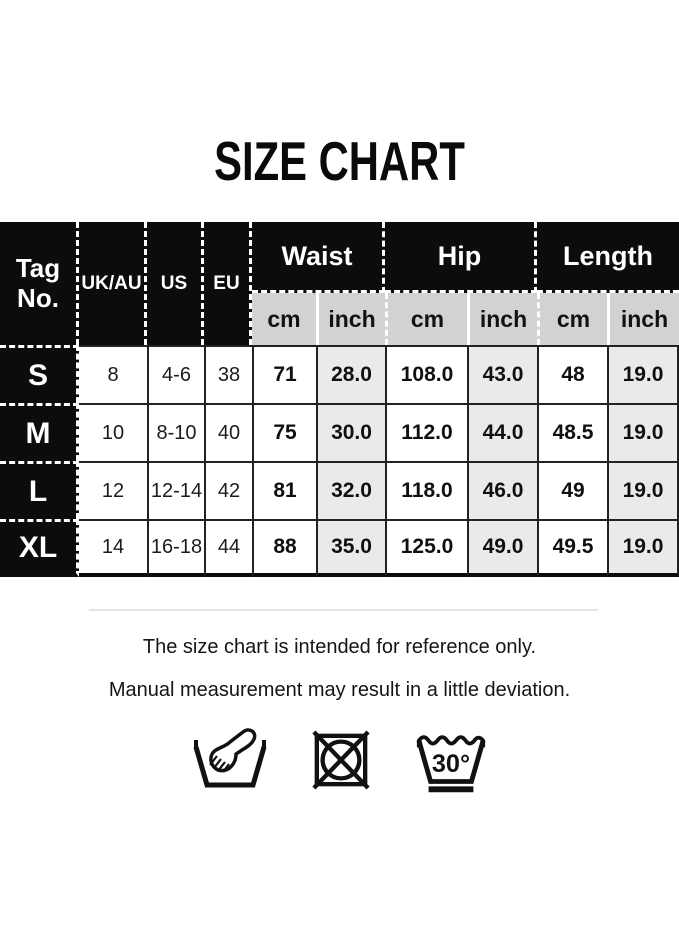 This screenshot has width=679, height=943. I want to click on page-title: SIZE CHART, so click(339, 161).